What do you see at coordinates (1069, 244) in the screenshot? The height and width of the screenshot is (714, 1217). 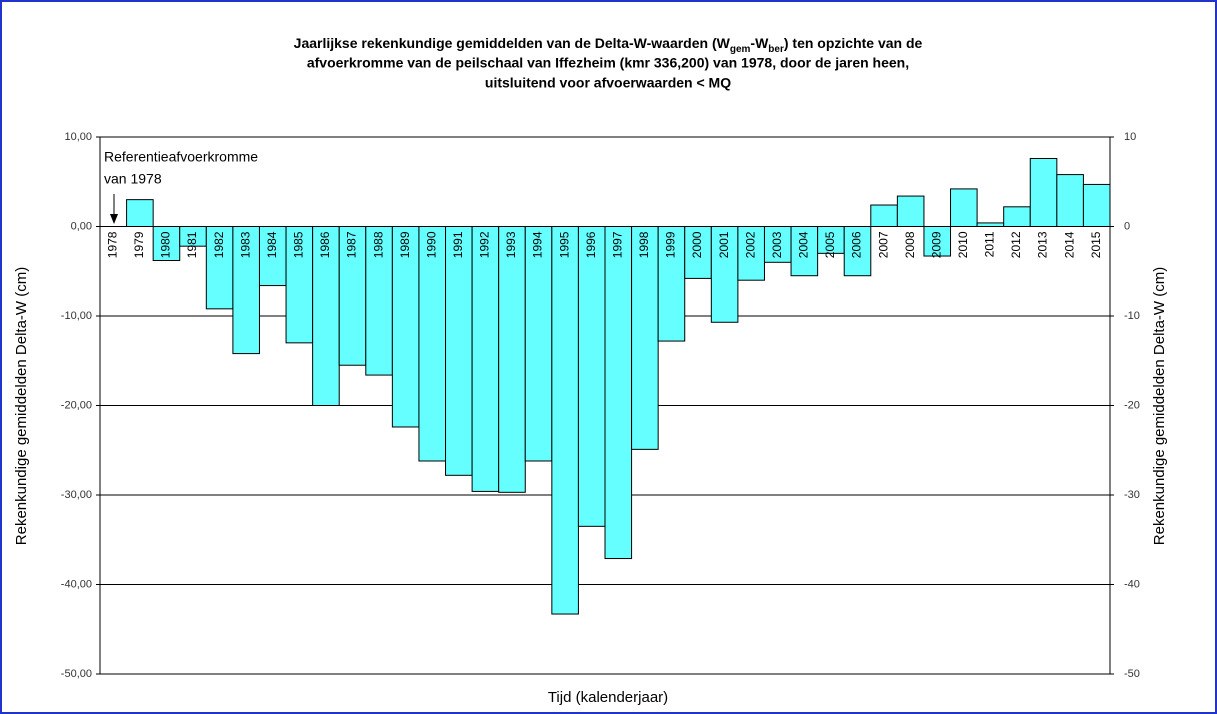 I see `x-tick-label: 2014` at bounding box center [1069, 244].